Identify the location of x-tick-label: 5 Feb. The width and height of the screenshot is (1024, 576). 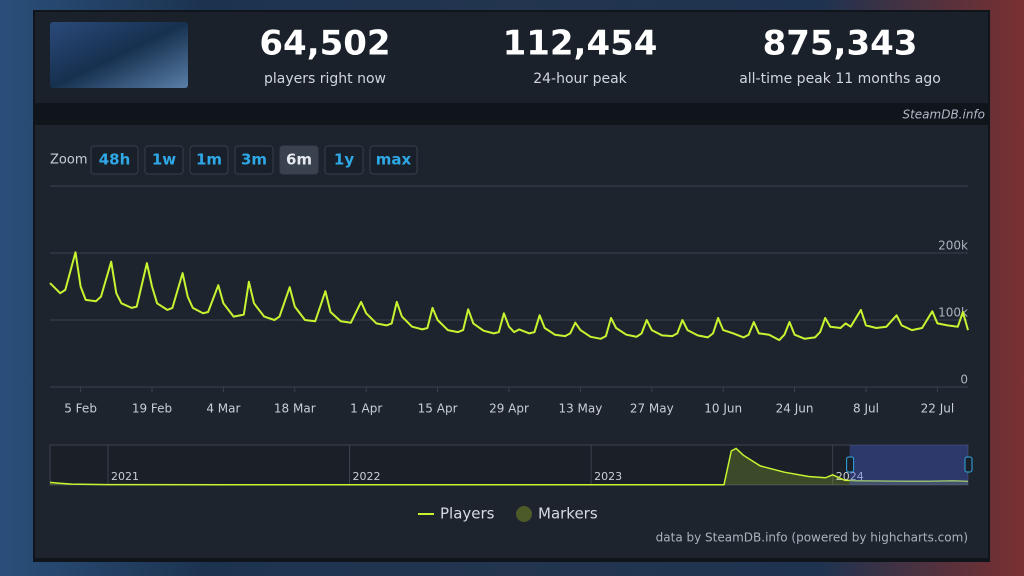
(80, 409).